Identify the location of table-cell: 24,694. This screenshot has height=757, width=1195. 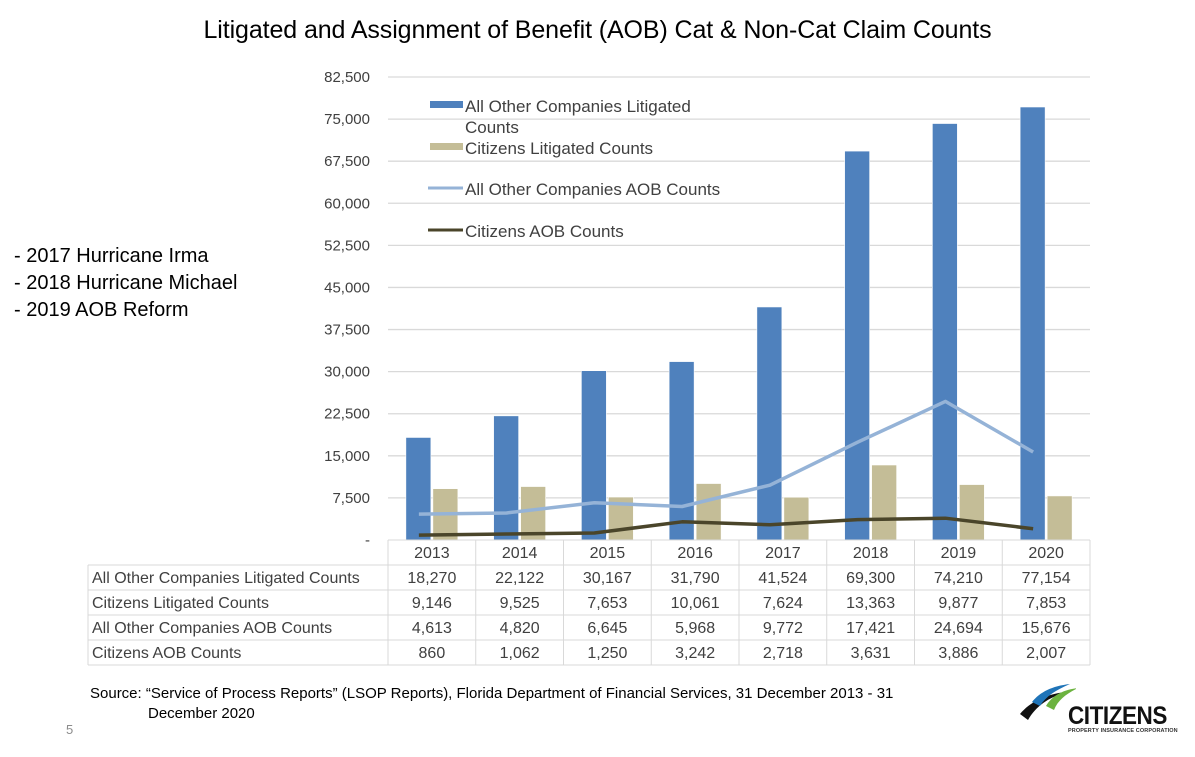
(958, 628).